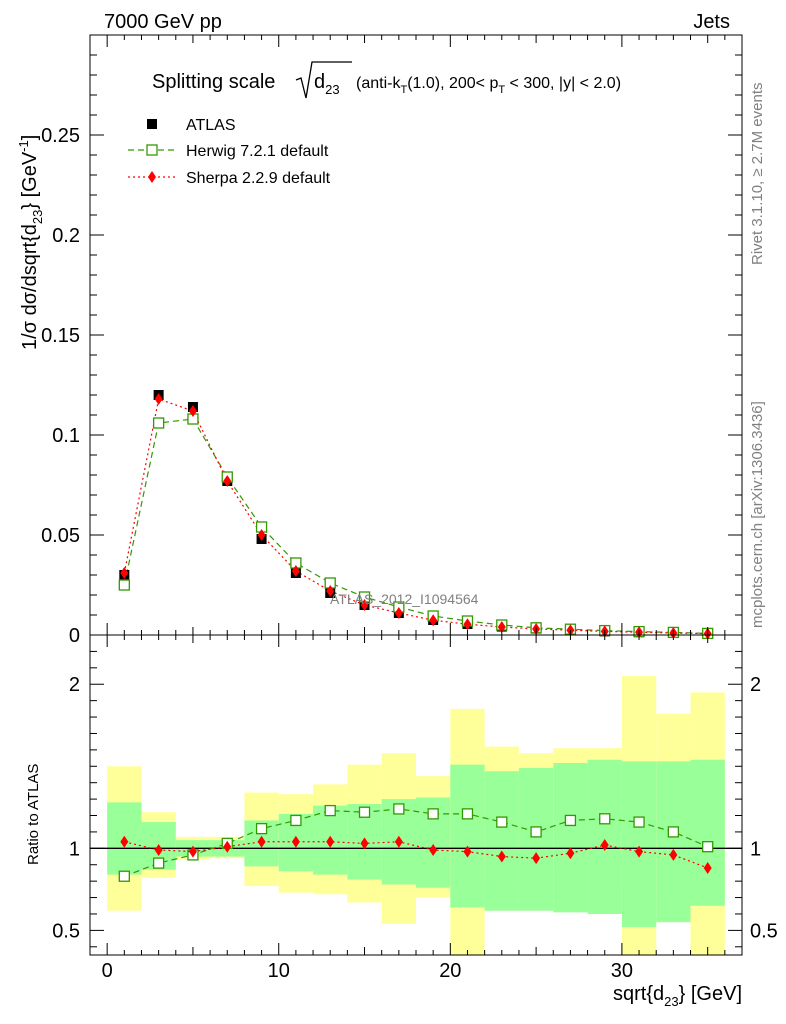 The height and width of the screenshot is (1024, 786). What do you see at coordinates (327, 84) in the screenshot?
I see `title-math: d23` at bounding box center [327, 84].